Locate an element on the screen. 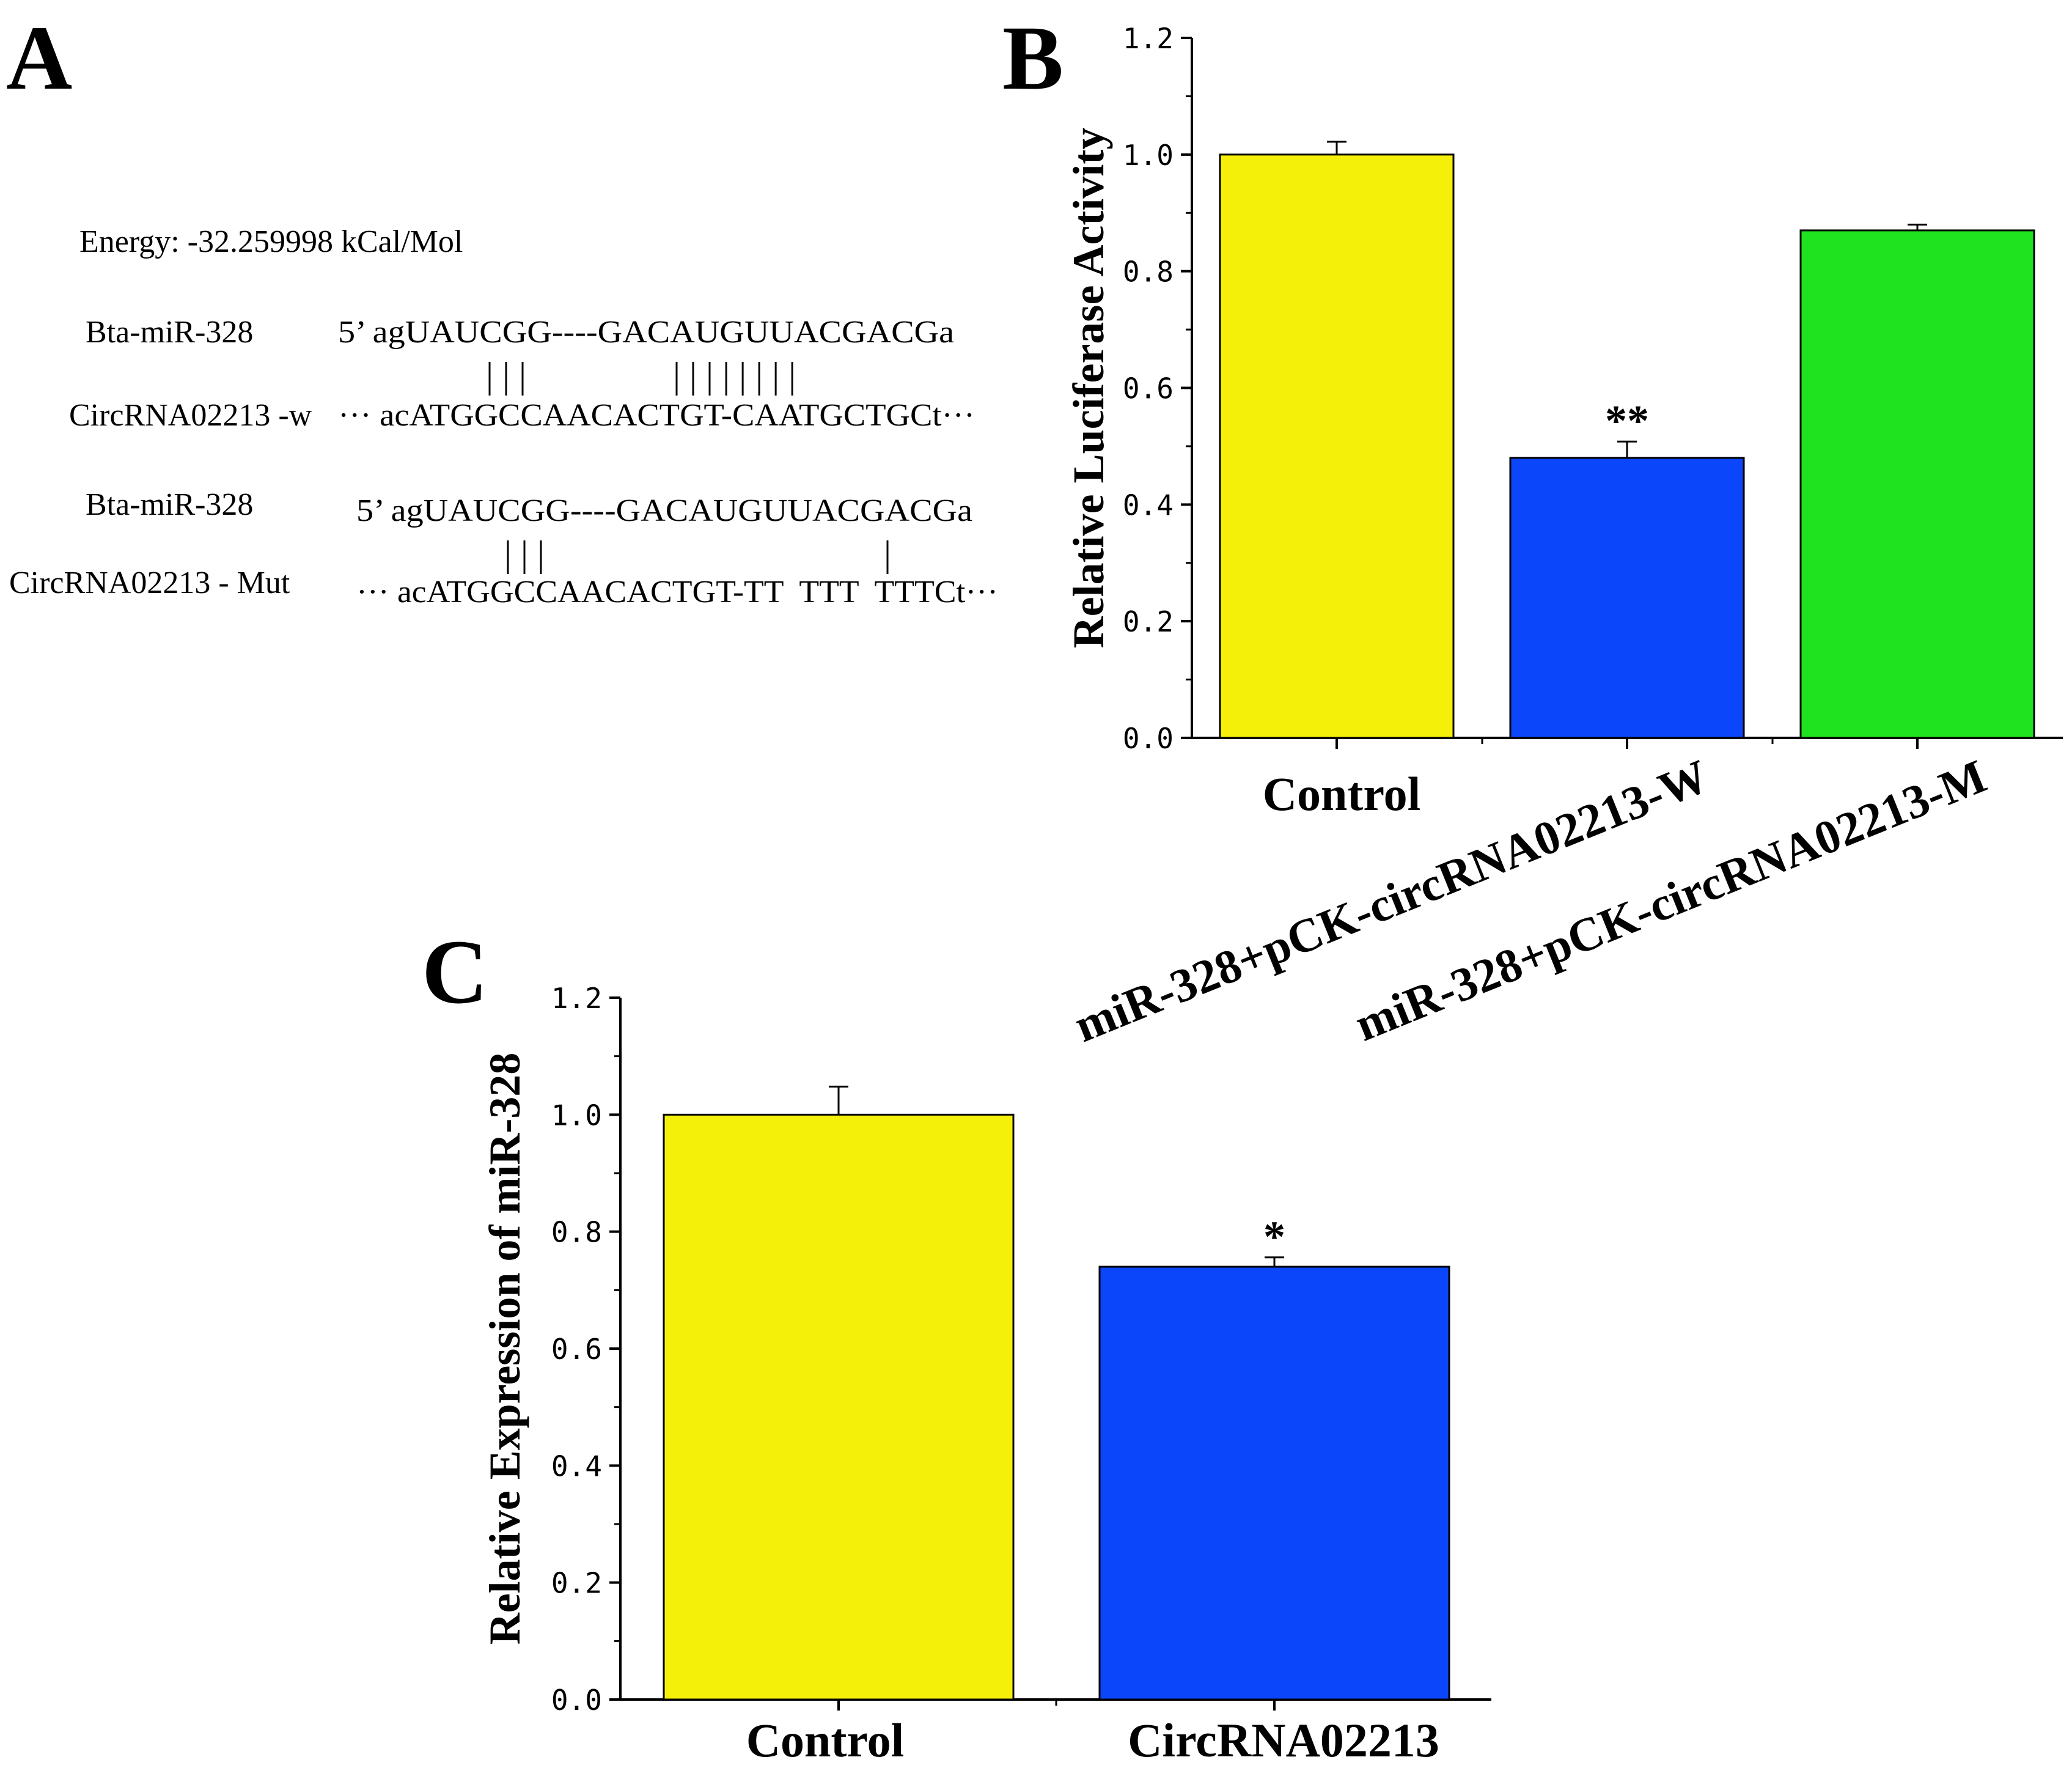 The image size is (2072, 1779). mut-mir-sequence: 5’ agUAUCGG----GACAUGUUACGACGa is located at coordinates (664, 510).